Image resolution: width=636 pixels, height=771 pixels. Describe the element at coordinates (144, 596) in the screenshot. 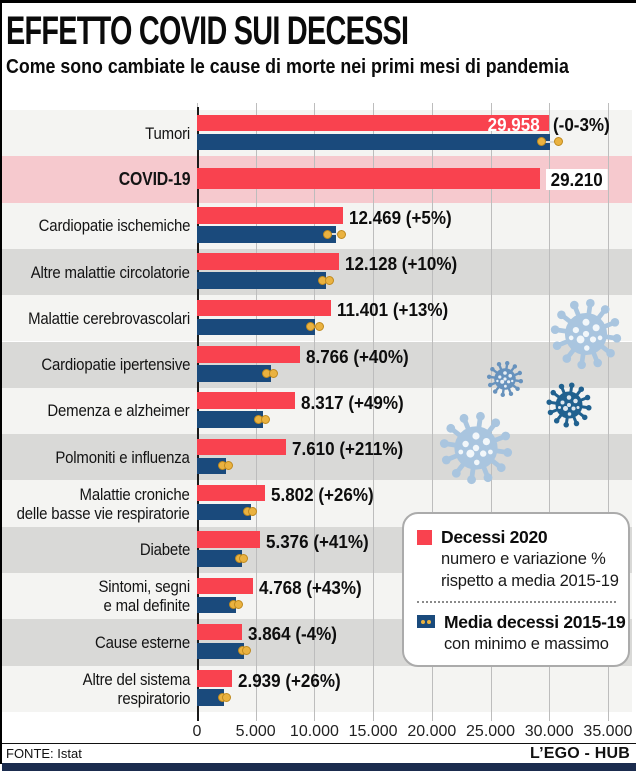

I see `row-label-text: Sintomi, segni e mal definite` at that location.